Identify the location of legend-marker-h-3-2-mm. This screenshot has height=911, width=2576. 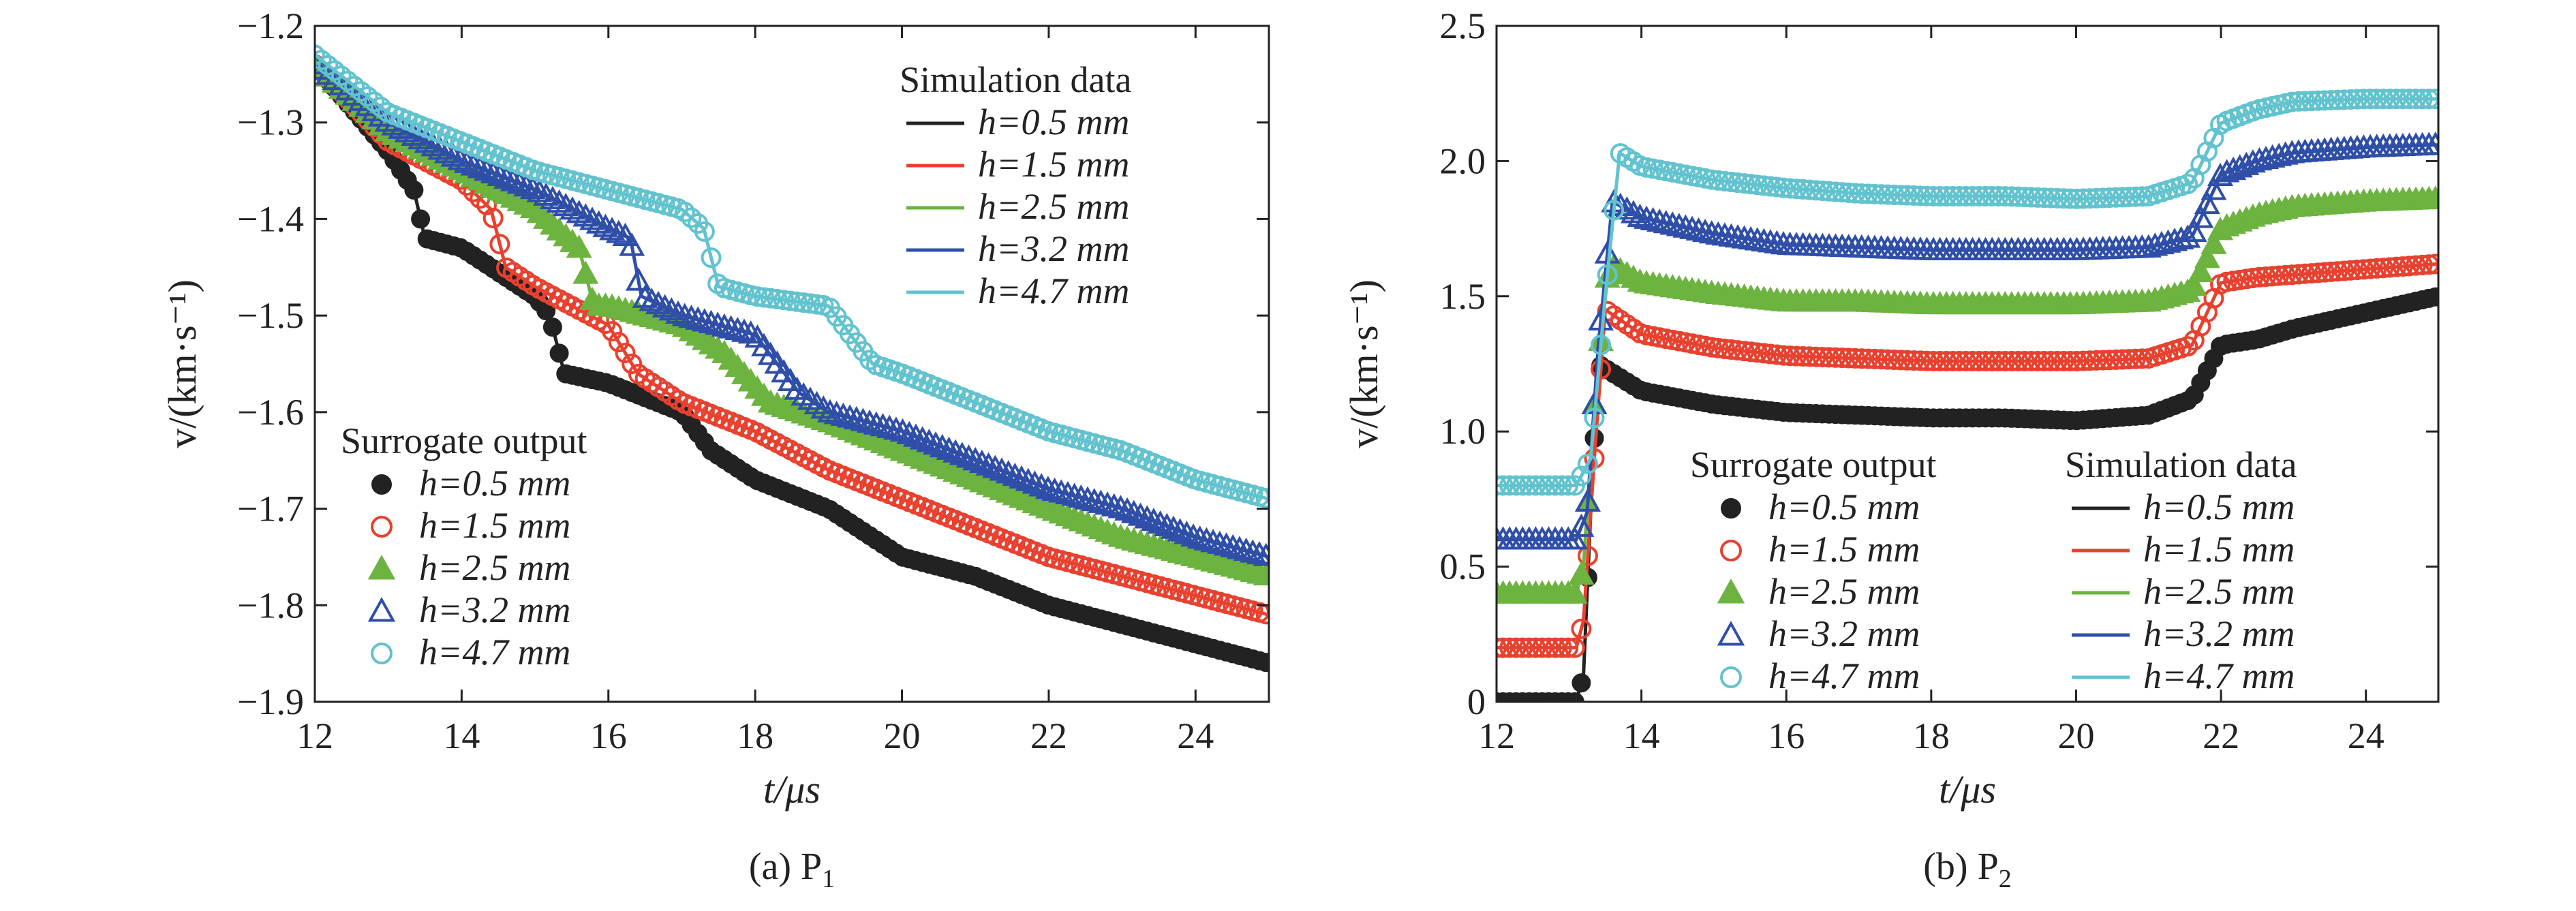
(1731, 633).